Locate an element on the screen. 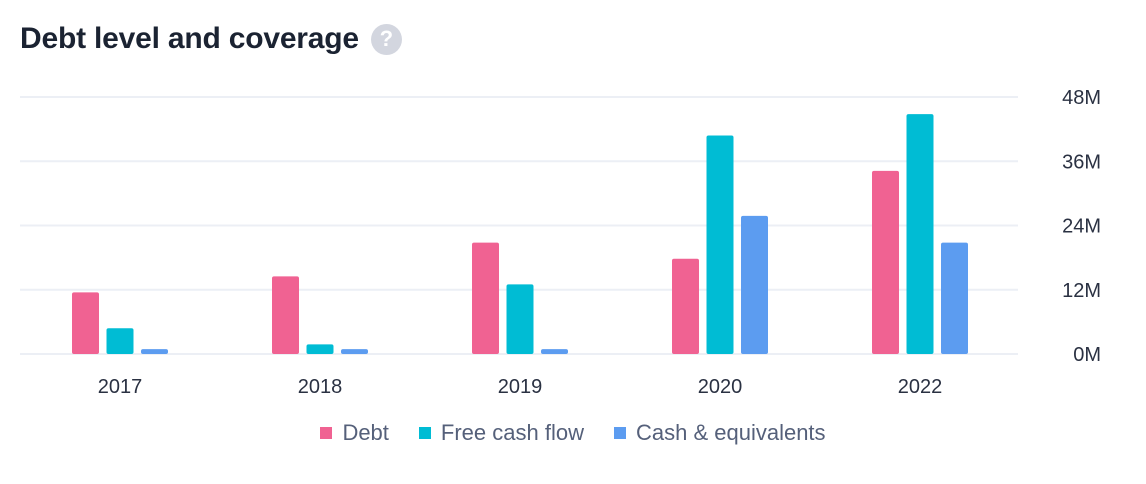 This screenshot has height=484, width=1146. legend-item-free-cash-flow: Free cash flow is located at coordinates (501, 433).